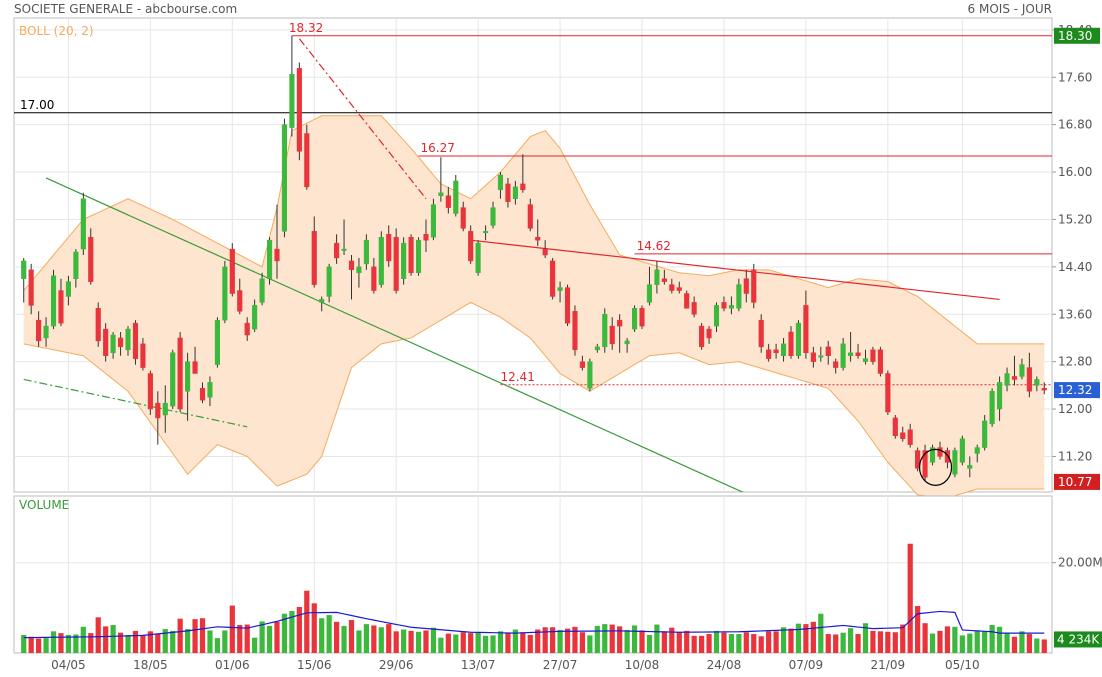 The image size is (1102, 677). What do you see at coordinates (1075, 362) in the screenshot?
I see `y-tick-label: 12.80` at bounding box center [1075, 362].